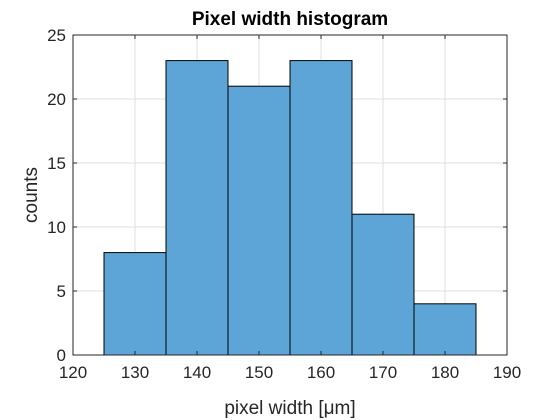 Image resolution: width=560 pixels, height=420 pixels. Describe the element at coordinates (31, 195) in the screenshot. I see `y-axis-label: counts` at that location.